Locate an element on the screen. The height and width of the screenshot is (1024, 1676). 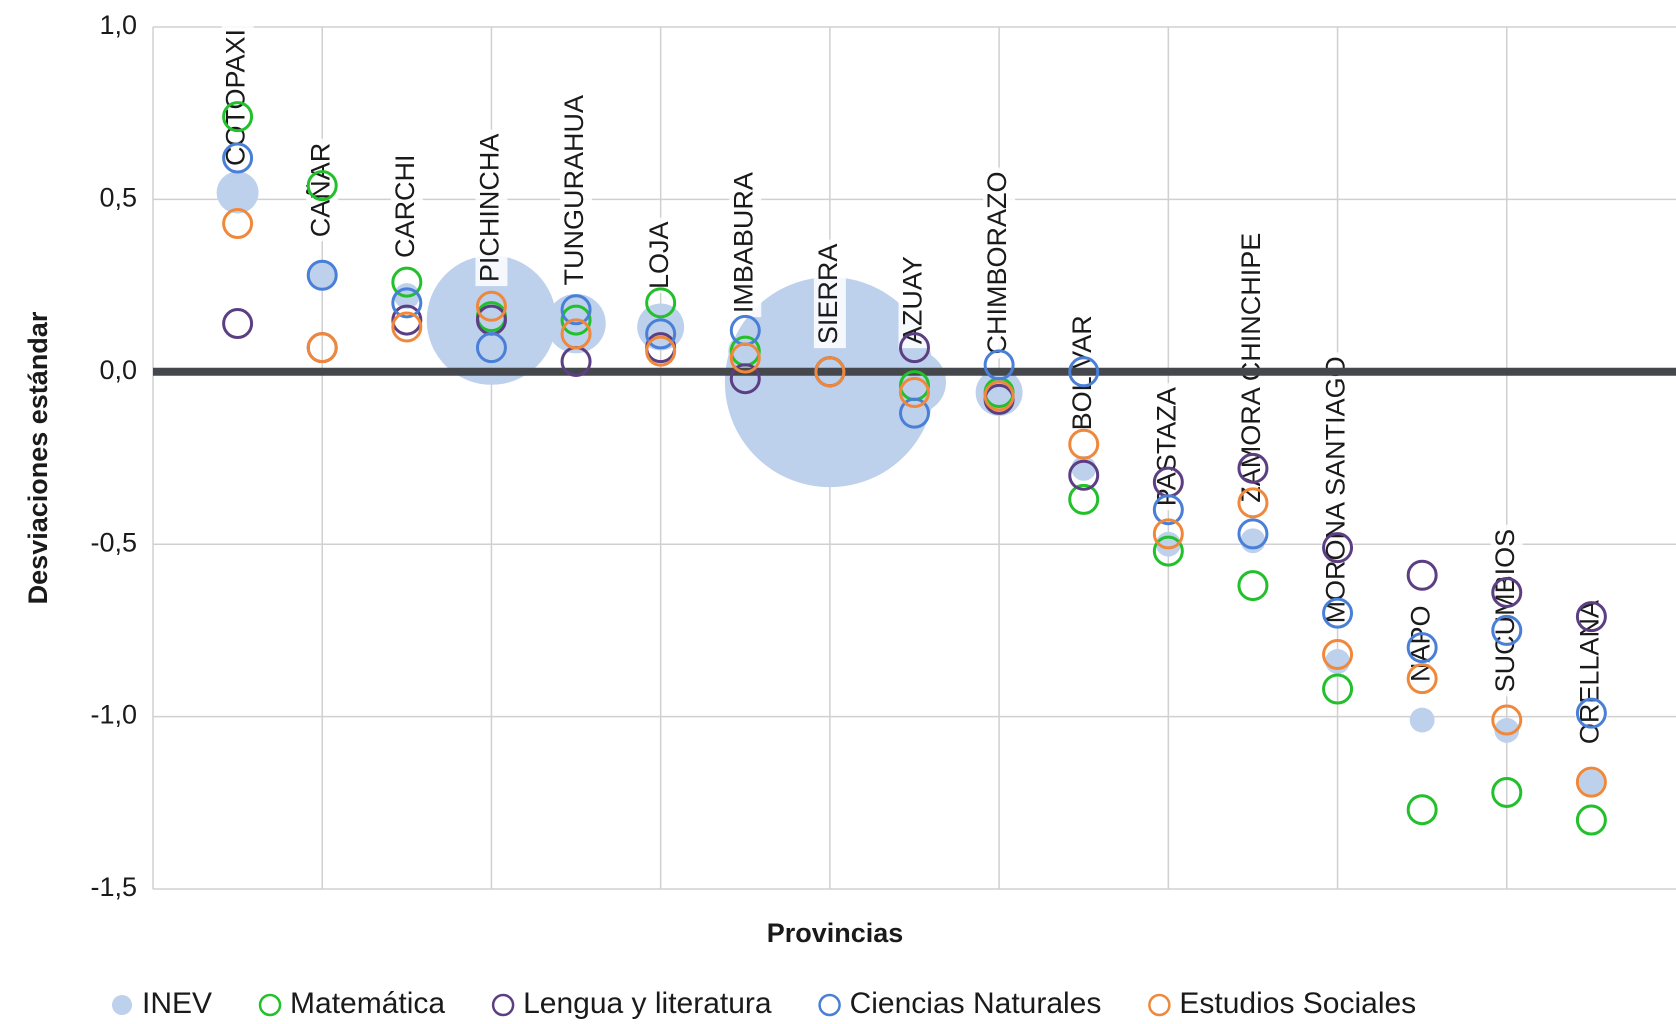
category-label: SIERRA is located at coordinates (828, 294).